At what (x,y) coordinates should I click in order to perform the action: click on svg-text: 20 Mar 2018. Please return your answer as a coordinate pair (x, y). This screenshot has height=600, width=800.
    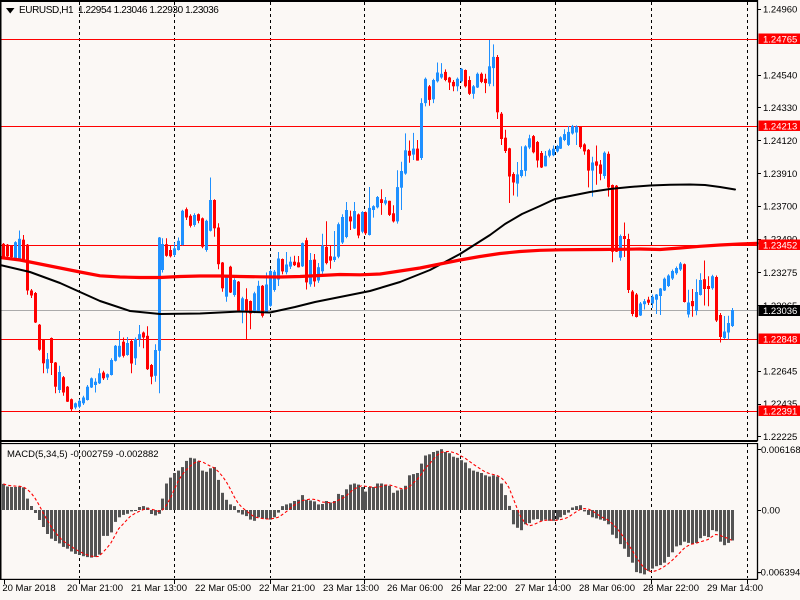
    Looking at the image, I should click on (28, 588).